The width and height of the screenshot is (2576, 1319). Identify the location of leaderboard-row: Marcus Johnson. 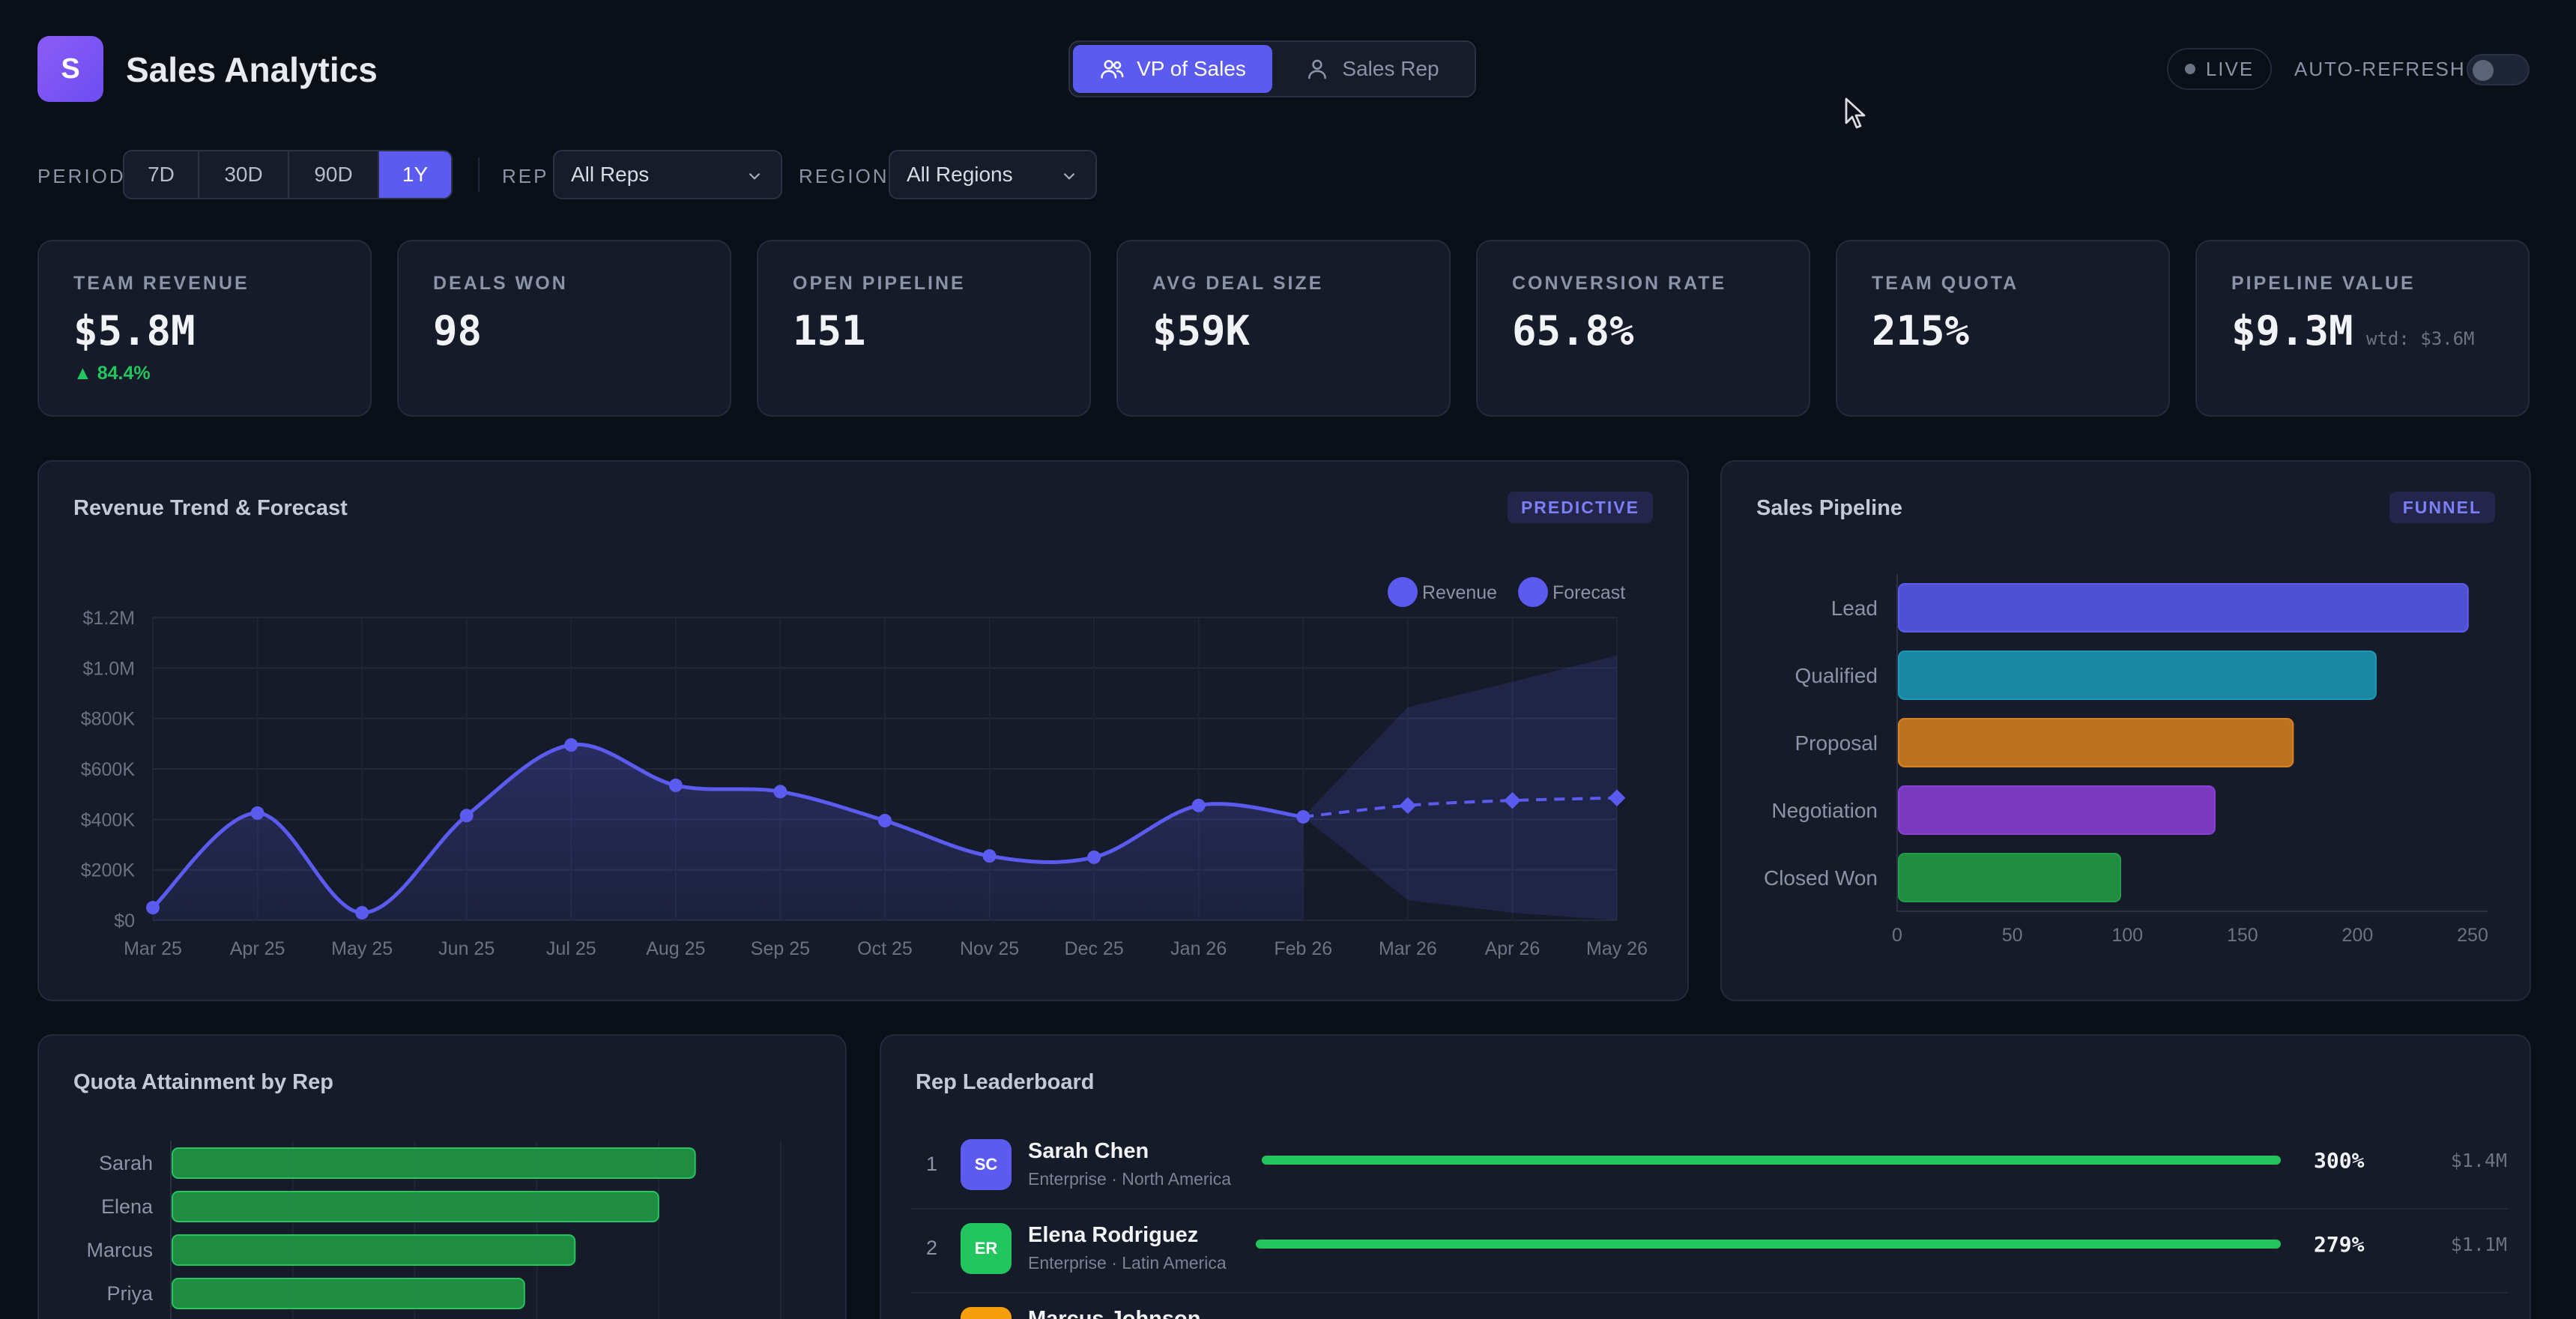
(1709, 1306).